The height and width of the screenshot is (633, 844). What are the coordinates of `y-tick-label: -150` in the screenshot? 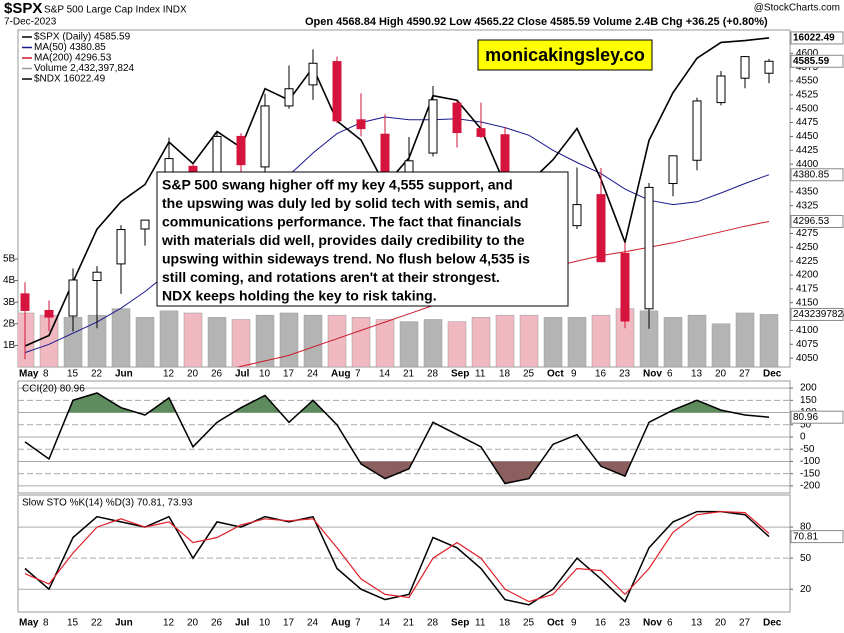 It's located at (810, 473).